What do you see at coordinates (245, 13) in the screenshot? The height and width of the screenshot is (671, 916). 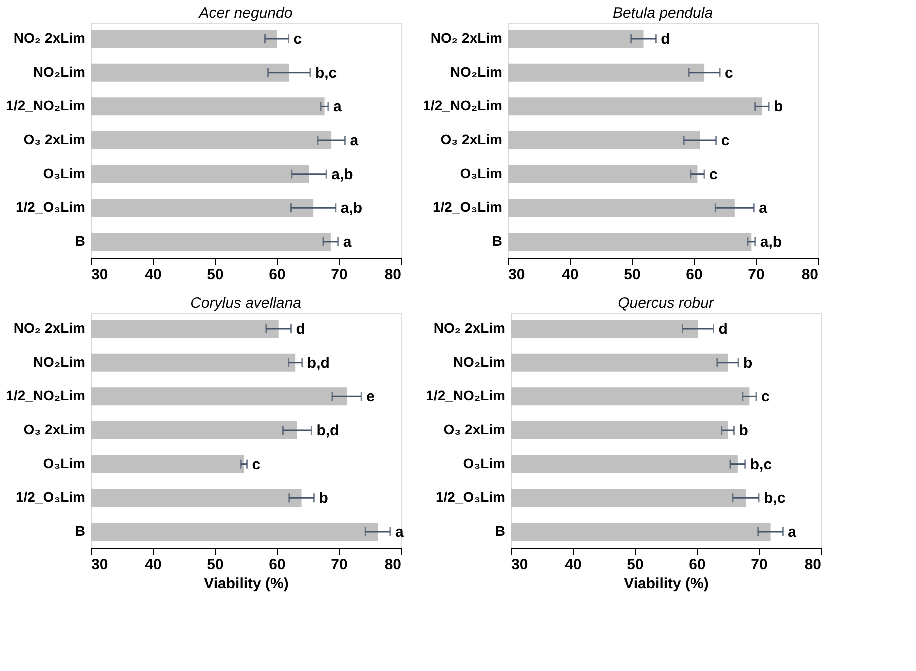 I see `chart-title: Acer negundo` at bounding box center [245, 13].